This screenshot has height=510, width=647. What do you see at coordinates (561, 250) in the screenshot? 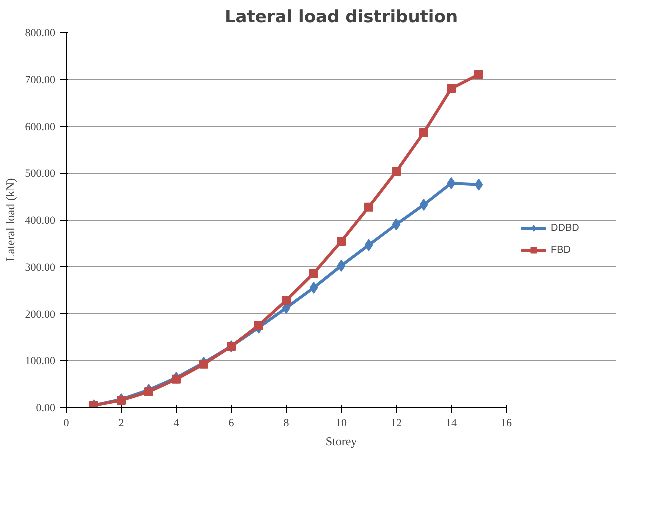
I see `legend-label: FBD` at bounding box center [561, 250].